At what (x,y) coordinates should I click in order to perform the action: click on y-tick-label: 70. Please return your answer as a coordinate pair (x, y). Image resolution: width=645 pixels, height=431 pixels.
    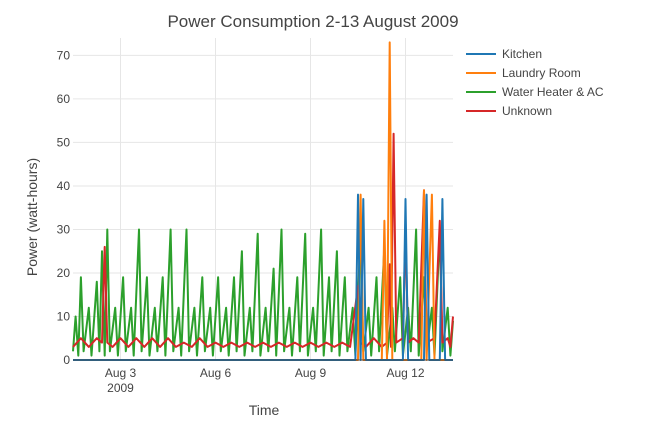
    Looking at the image, I should click on (64, 55).